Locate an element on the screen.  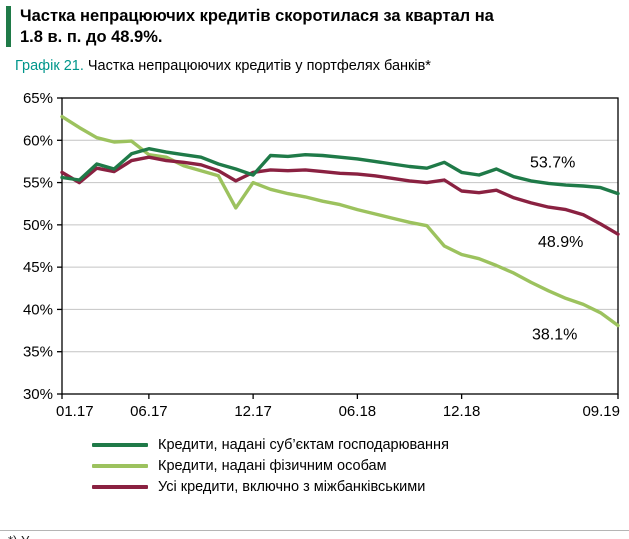
x-axis-tick-label: 06.17 is located at coordinates (149, 411).